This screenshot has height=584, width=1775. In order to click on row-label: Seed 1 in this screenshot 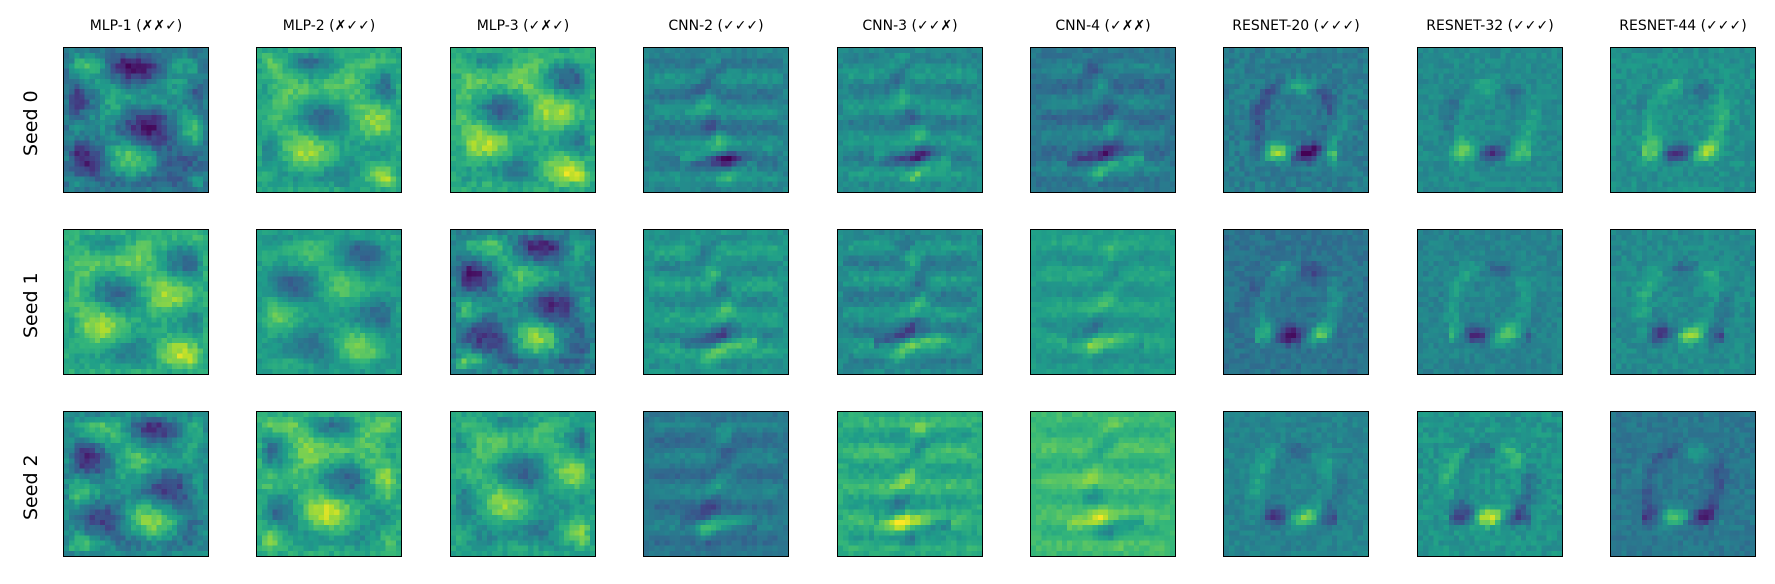, I will do `click(31, 305)`.